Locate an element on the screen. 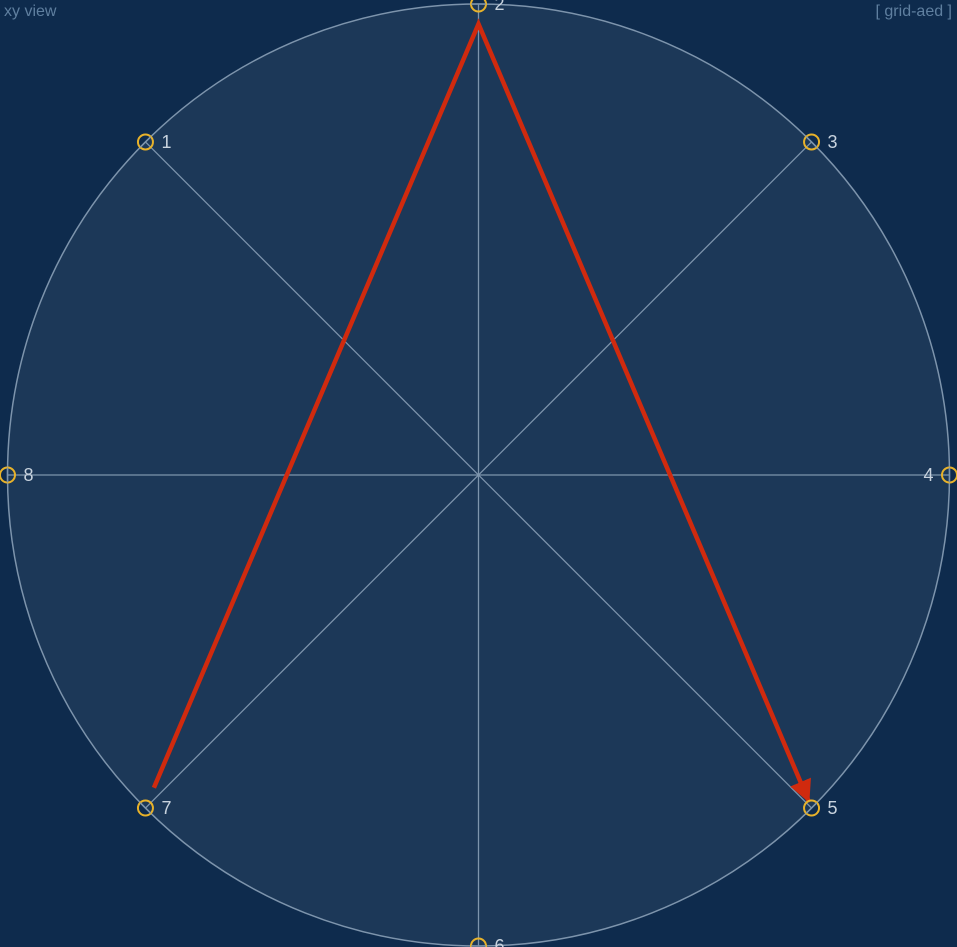 Image resolution: width=957 pixels, height=947 pixels. node-3: 3 is located at coordinates (820, 142).